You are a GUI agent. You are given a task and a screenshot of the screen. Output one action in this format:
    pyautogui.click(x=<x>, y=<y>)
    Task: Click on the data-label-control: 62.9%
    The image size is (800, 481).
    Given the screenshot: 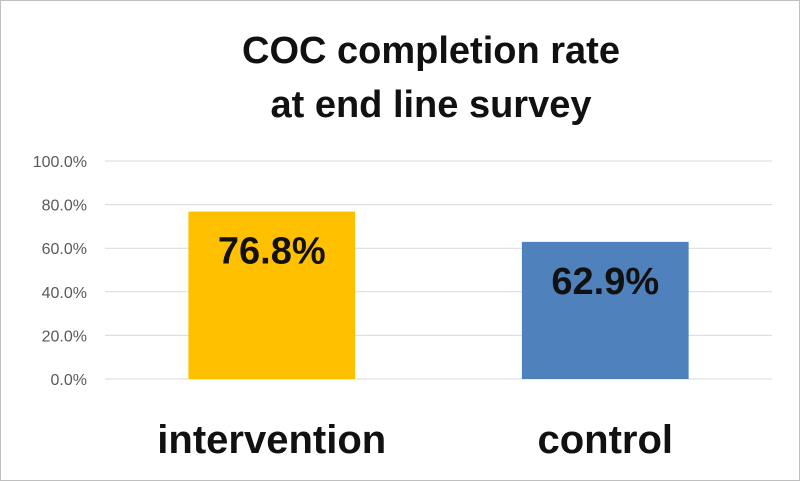 What is the action you would take?
    pyautogui.click(x=605, y=282)
    